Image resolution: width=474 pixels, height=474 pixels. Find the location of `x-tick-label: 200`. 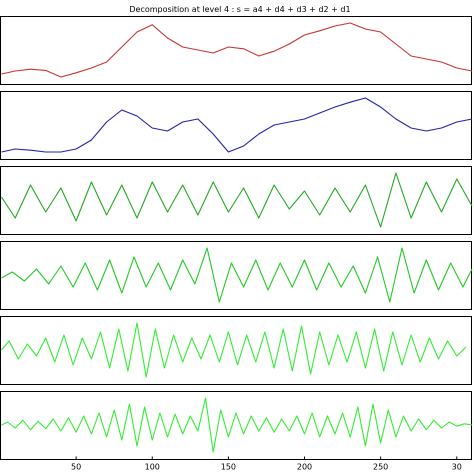

x-tick-label: 200 is located at coordinates (304, 467).